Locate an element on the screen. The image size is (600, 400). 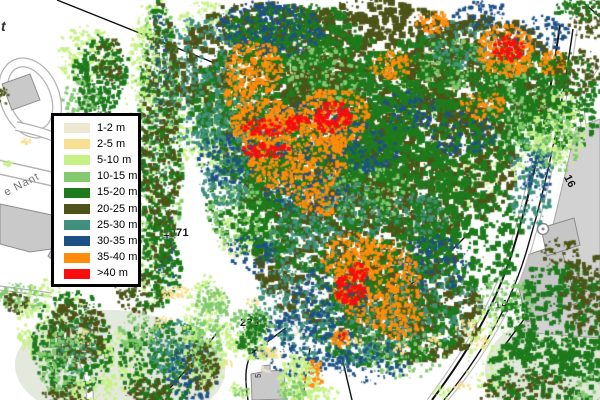
legend-label: 1-2 m is located at coordinates (111, 127).